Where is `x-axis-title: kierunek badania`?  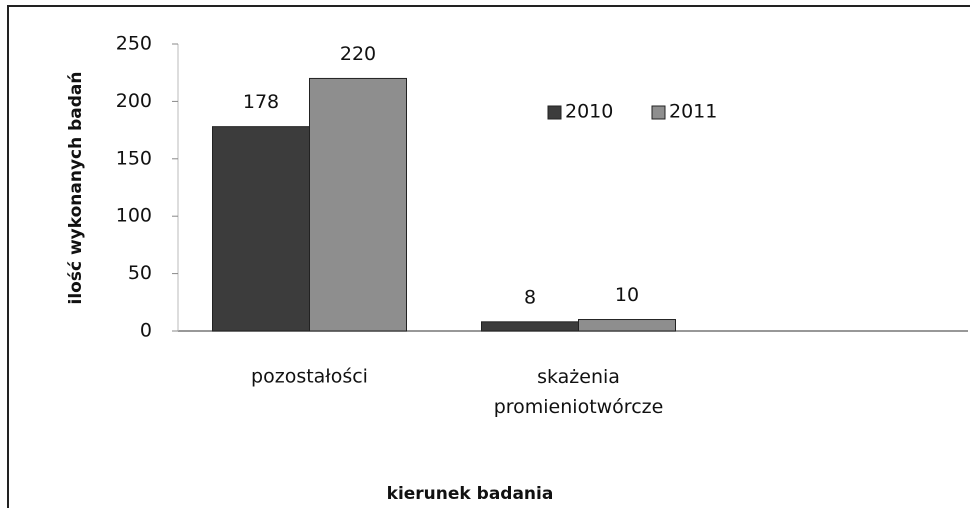 x-axis-title: kierunek badania is located at coordinates (470, 494).